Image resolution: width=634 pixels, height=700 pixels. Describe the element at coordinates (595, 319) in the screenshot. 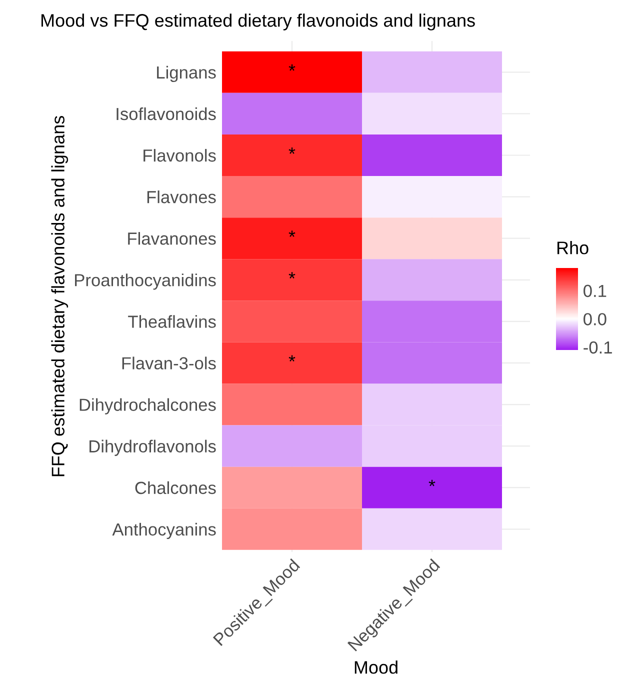

I see `color-bar-label: 0.0` at that location.